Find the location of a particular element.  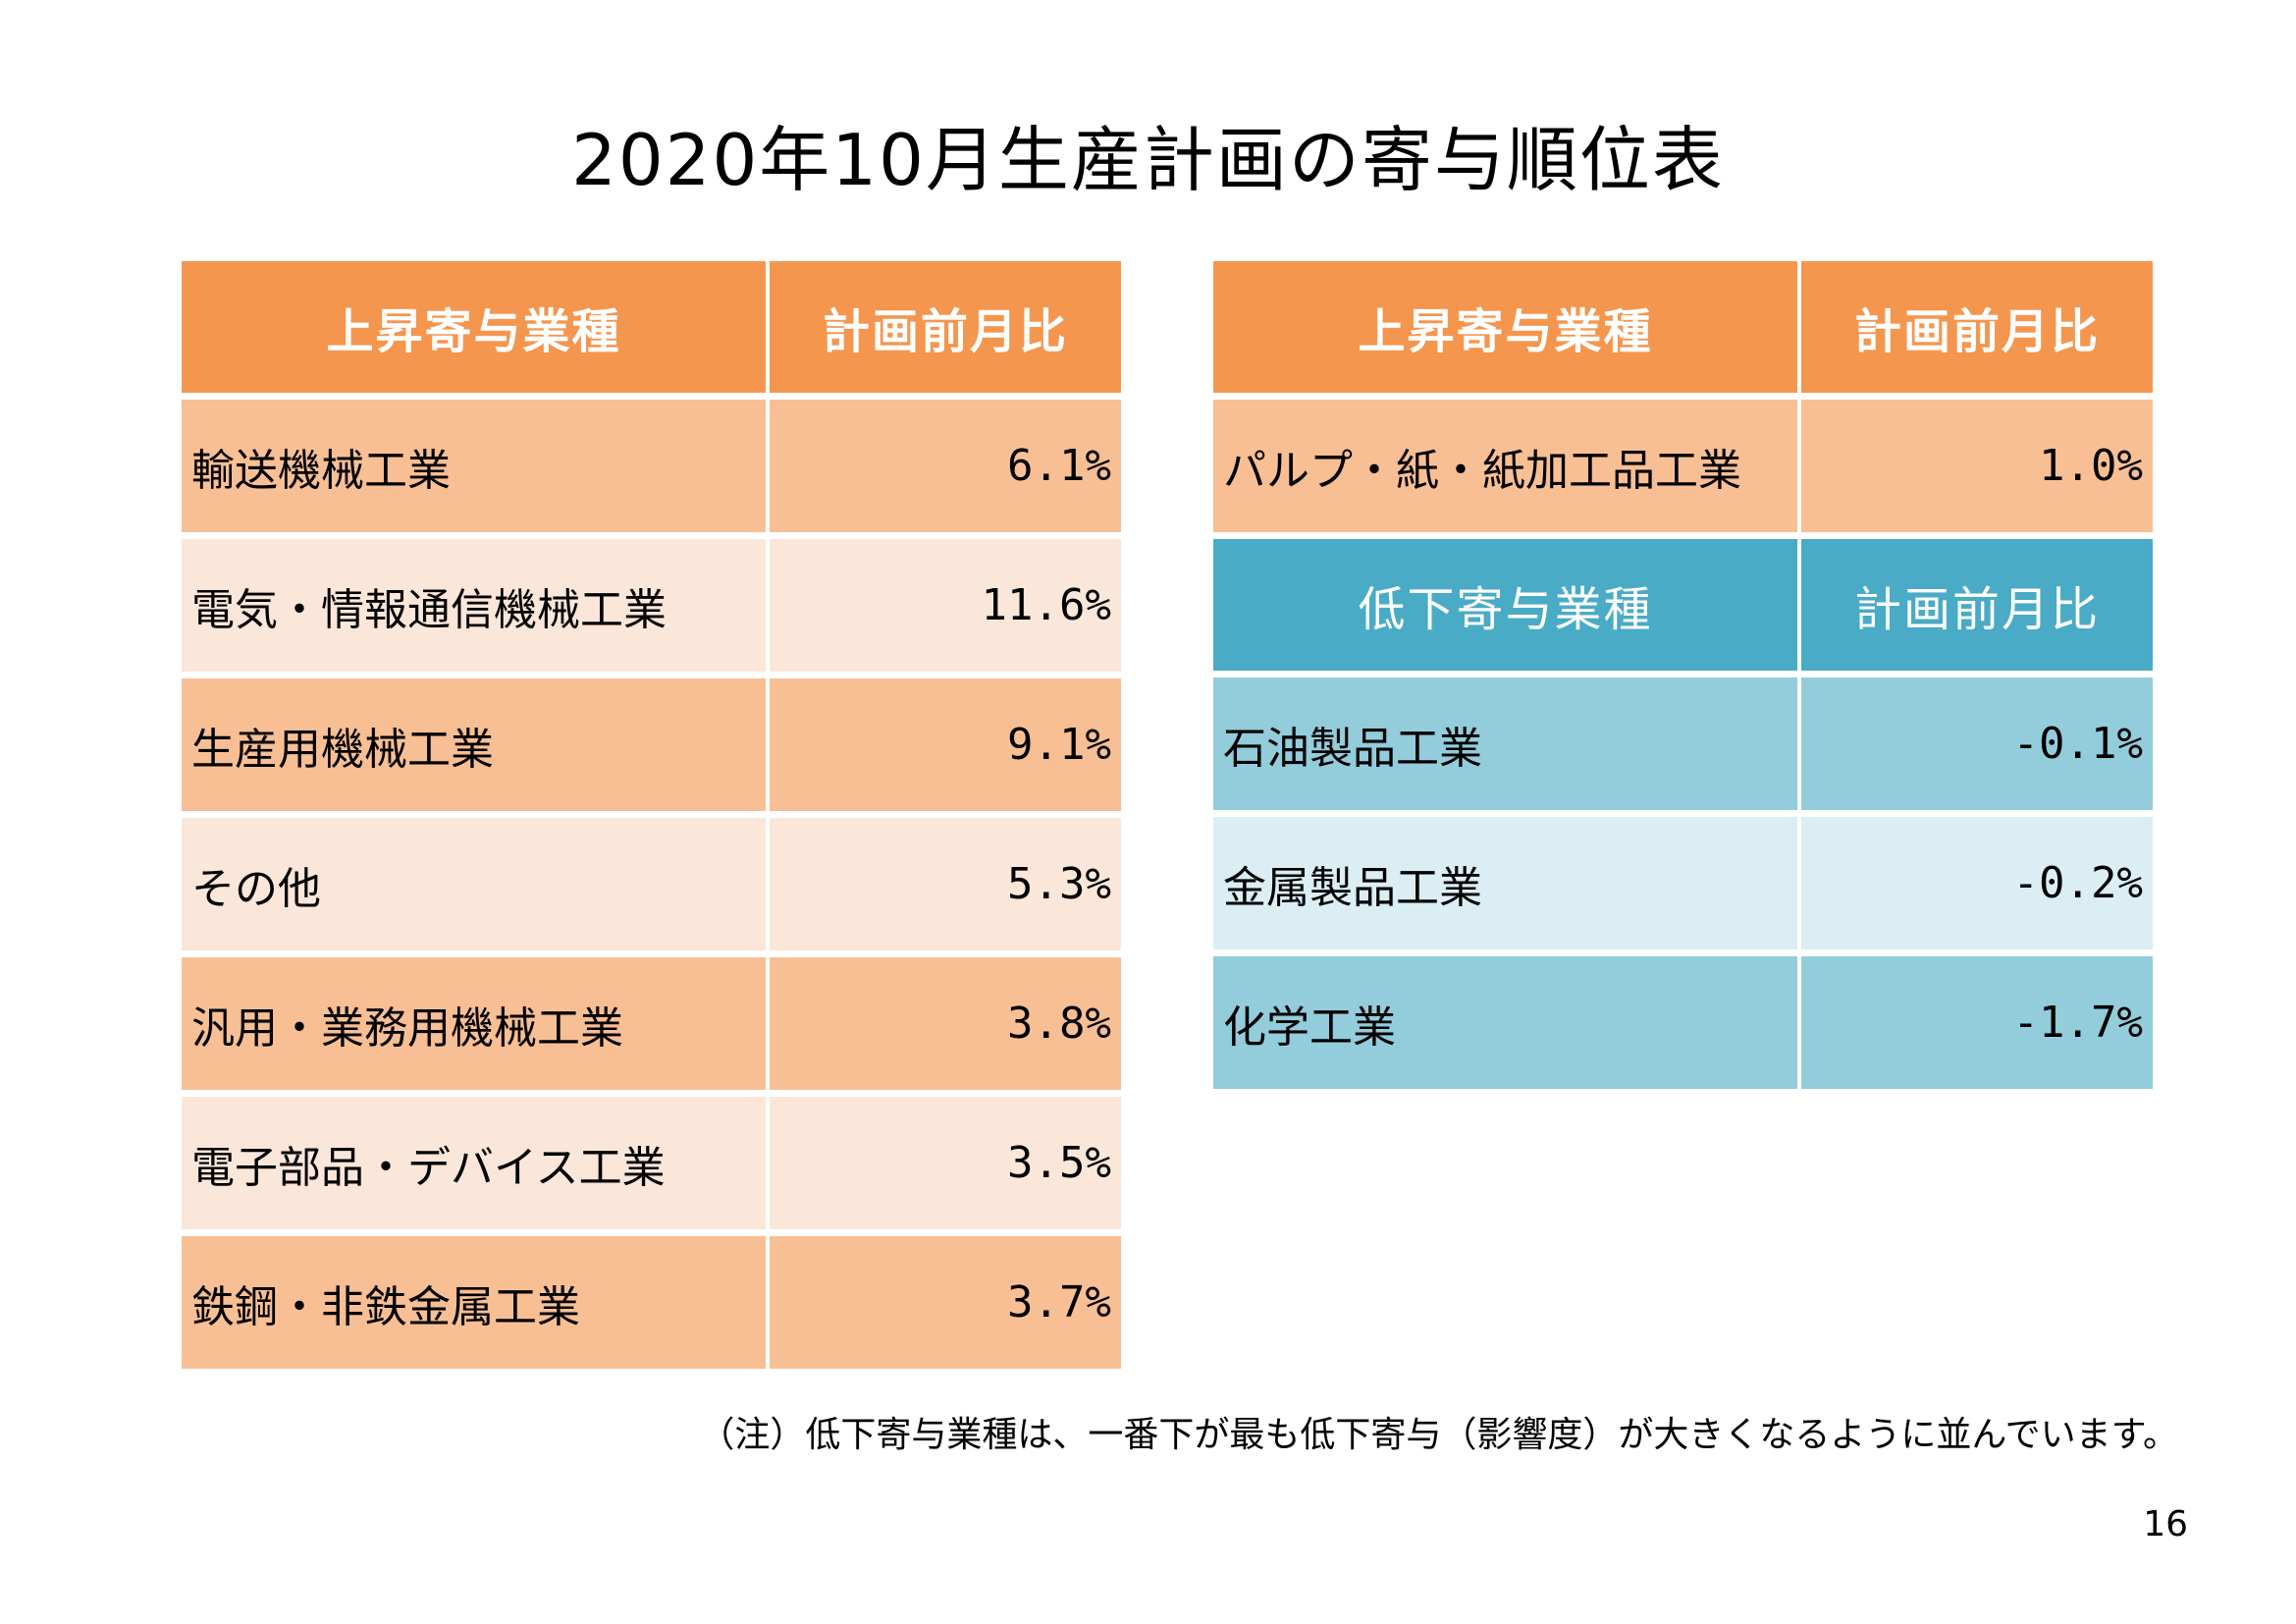

table-row: 鉄鋼・非鉄金属工業 3.7% is located at coordinates (651, 1302).